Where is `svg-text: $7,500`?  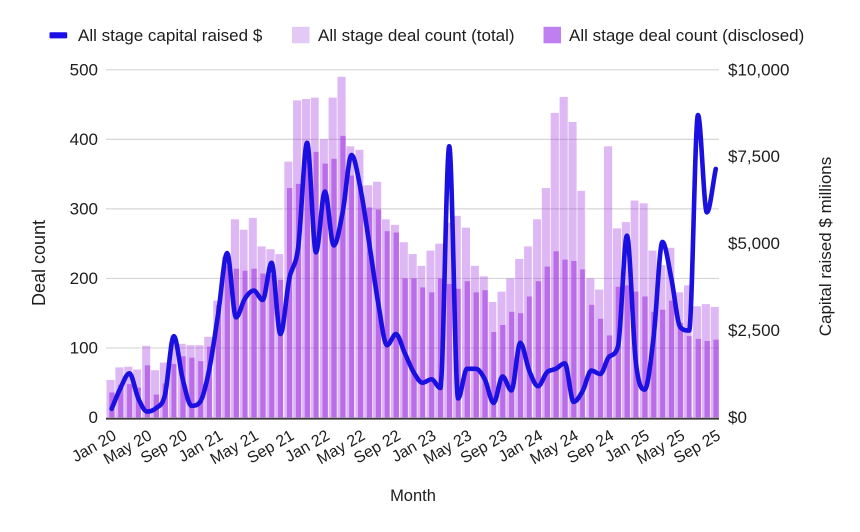 svg-text: $7,500 is located at coordinates (754, 156).